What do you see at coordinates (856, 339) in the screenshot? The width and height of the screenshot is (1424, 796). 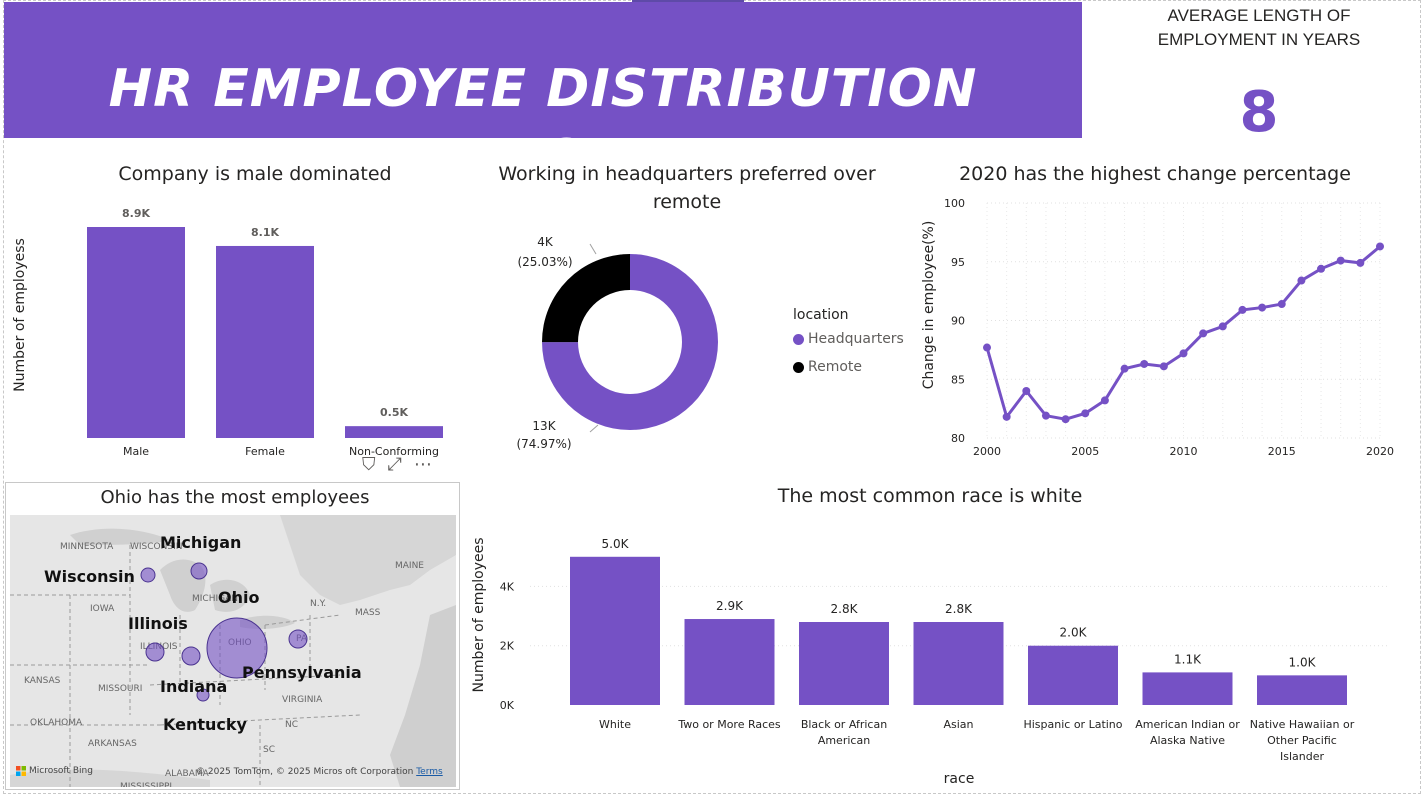 I see `legend-label-headquarters: Headquarters` at bounding box center [856, 339].